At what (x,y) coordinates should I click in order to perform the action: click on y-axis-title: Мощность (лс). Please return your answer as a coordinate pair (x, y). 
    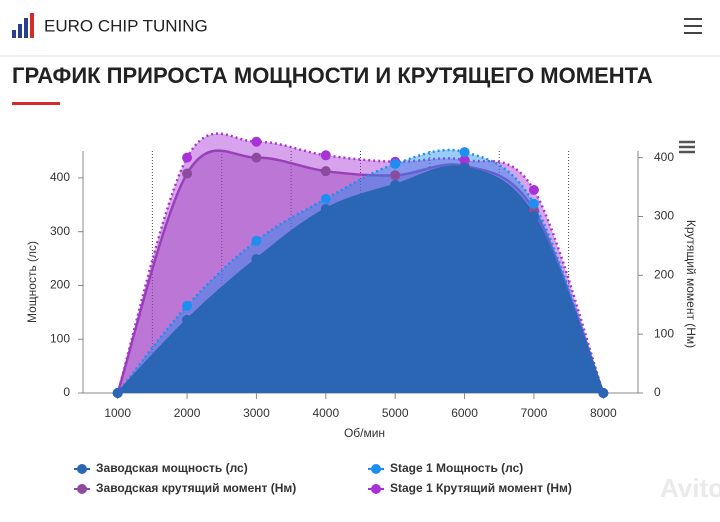
    Looking at the image, I should click on (32, 282).